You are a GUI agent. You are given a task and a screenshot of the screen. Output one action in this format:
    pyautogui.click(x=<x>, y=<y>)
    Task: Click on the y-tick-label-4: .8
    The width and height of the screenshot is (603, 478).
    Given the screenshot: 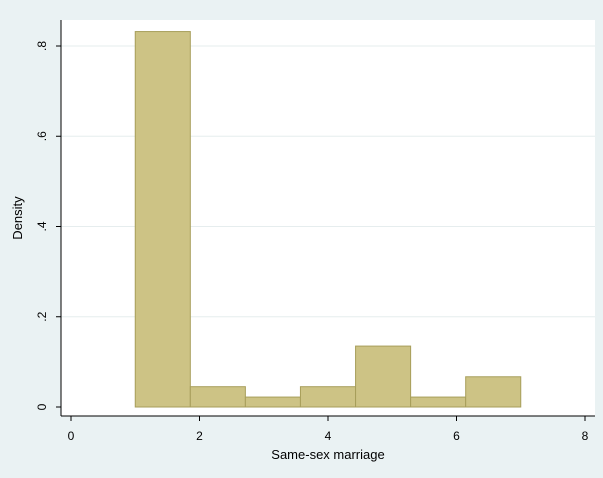 What is the action you would take?
    pyautogui.click(x=42, y=46)
    